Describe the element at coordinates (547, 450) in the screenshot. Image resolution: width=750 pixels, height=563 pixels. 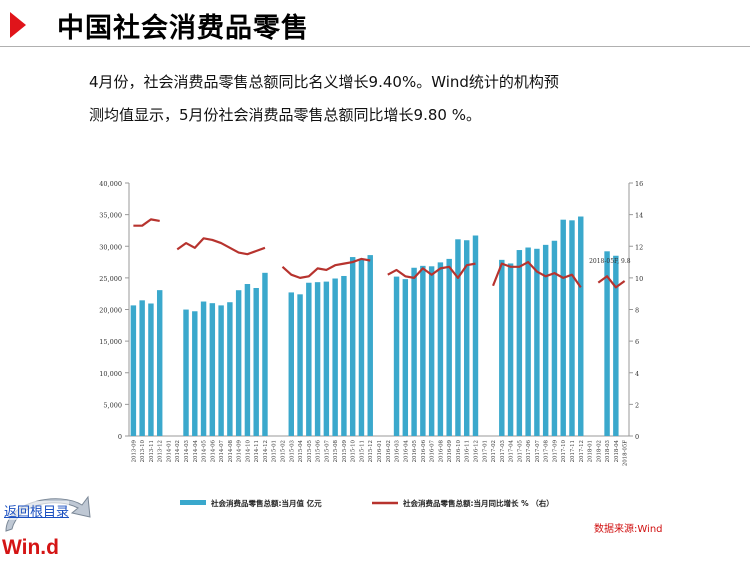
I see `x-tick-label: 2017-08` at that location.